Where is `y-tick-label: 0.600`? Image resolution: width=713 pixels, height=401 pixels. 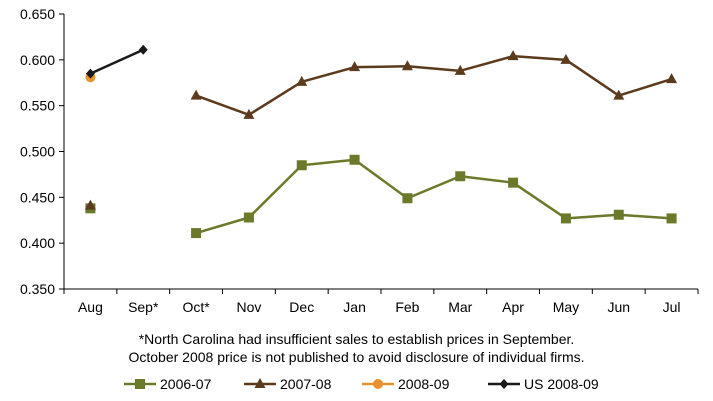 y-tick-label: 0.600 is located at coordinates (37, 60).